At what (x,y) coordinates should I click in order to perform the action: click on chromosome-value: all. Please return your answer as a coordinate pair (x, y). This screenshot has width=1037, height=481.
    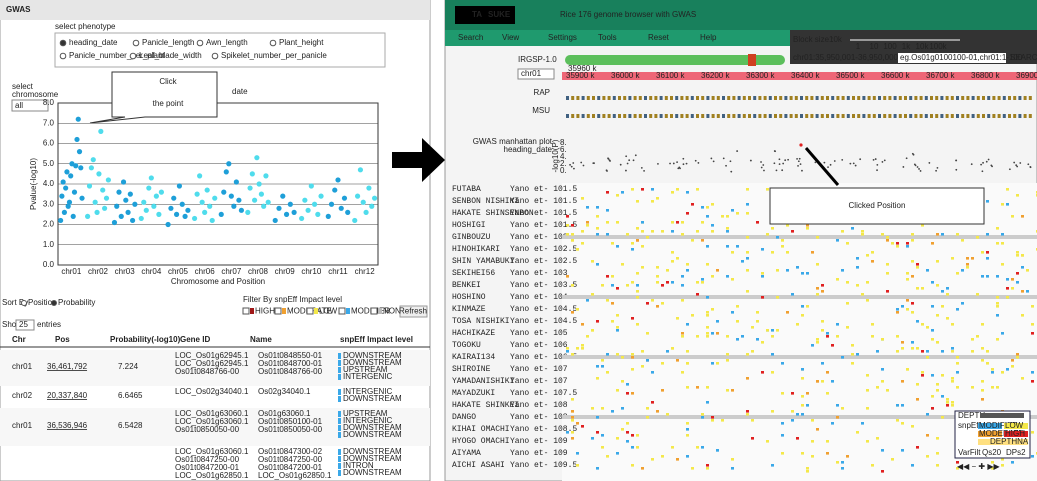
    Looking at the image, I should click on (19, 105).